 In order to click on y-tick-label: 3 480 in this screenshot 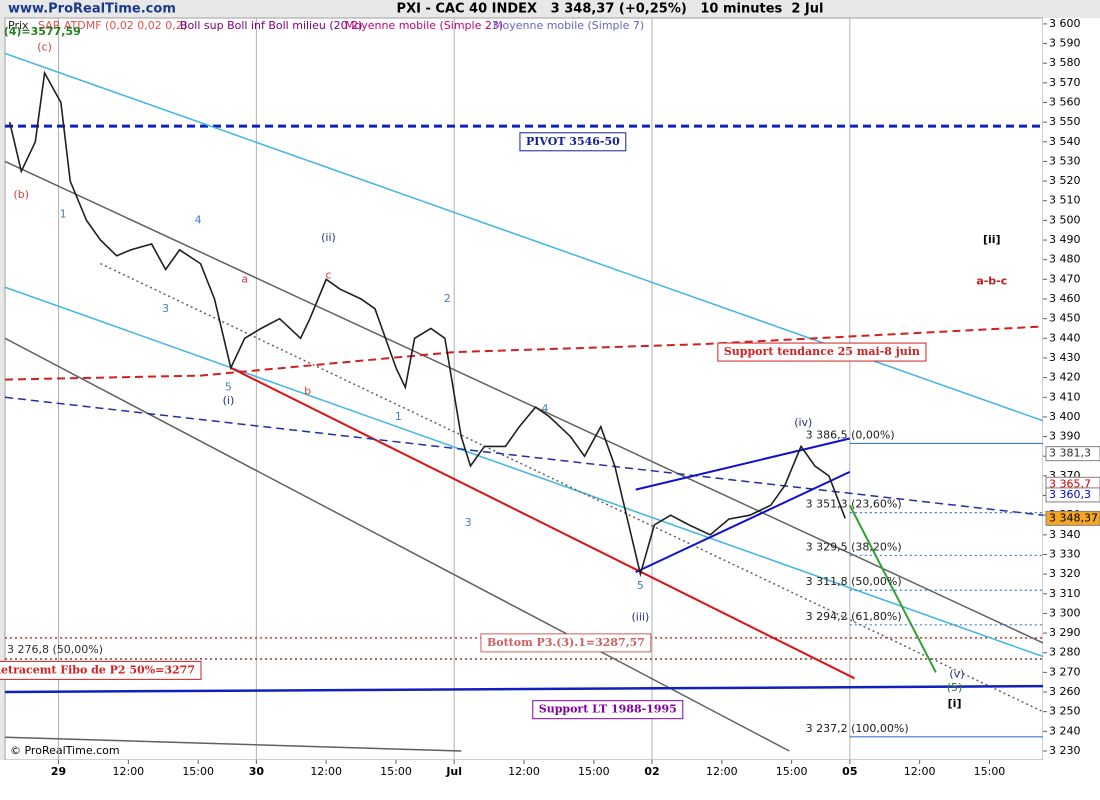, I will do `click(1065, 259)`.